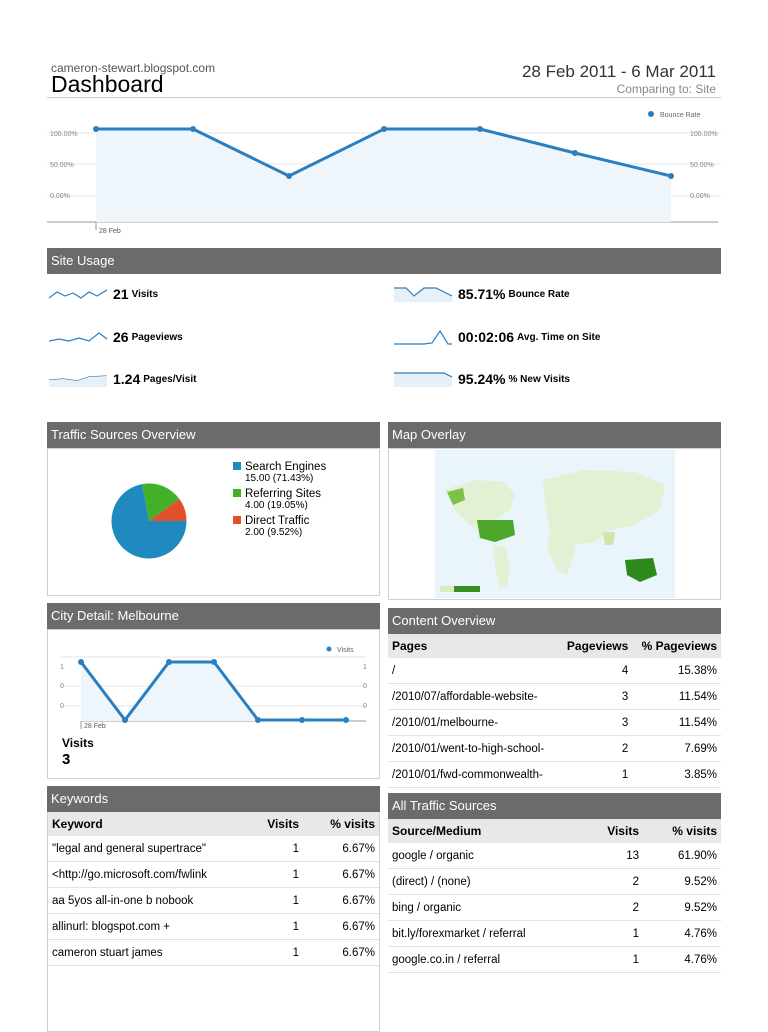 This screenshot has width=768, height=1032. What do you see at coordinates (595, 671) in the screenshot?
I see `cell-value: 4` at bounding box center [595, 671].